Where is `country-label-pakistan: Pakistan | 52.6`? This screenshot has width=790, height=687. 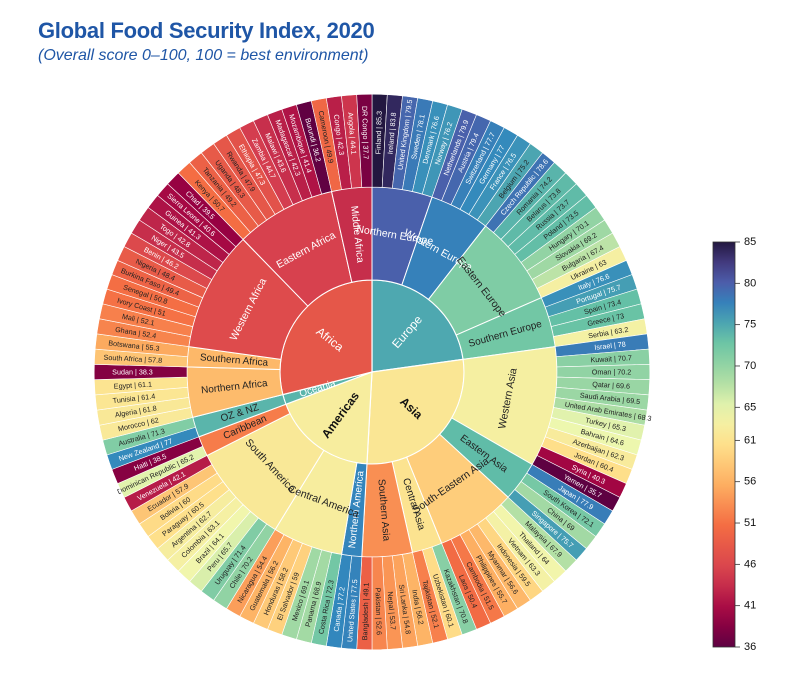
country-label-pakistan: Pakistan | 52.6 is located at coordinates (378, 612).